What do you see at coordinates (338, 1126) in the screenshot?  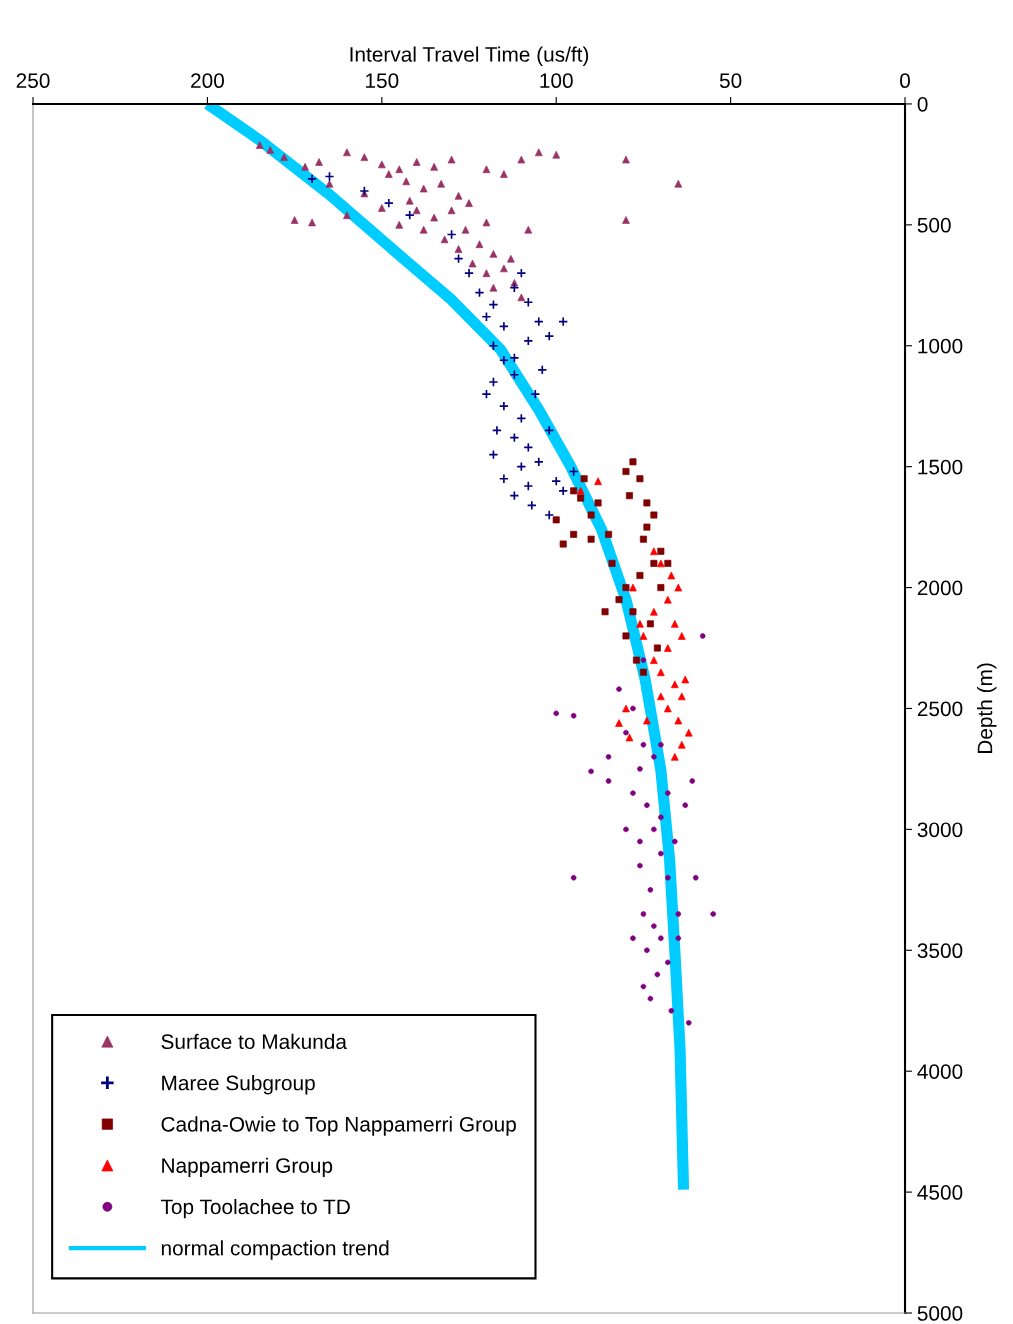 I see `legend-label: Cadna-Owie to Top Nappamerri Group` at bounding box center [338, 1126].